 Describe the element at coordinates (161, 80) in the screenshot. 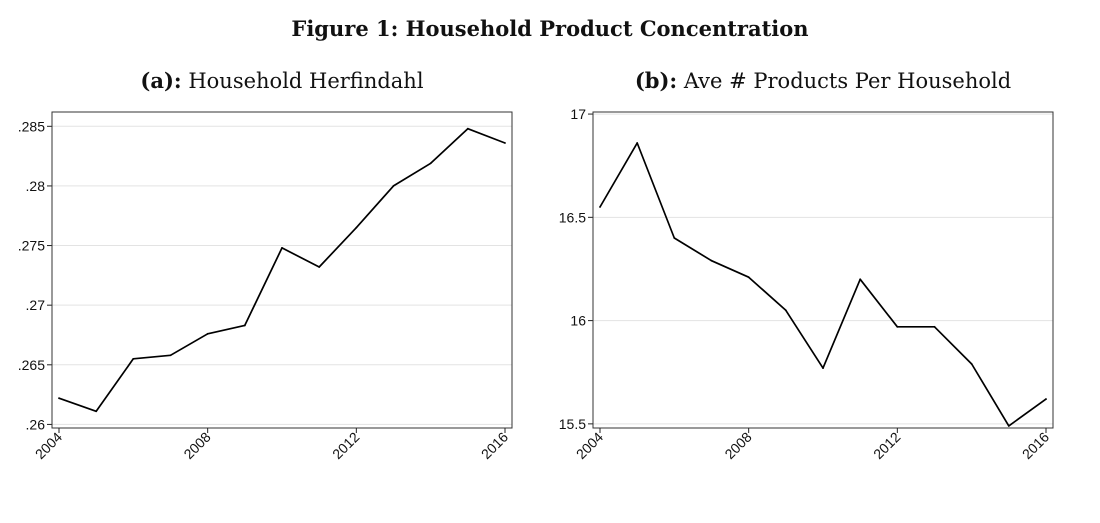

I see `panel-a-label: (a):` at that location.